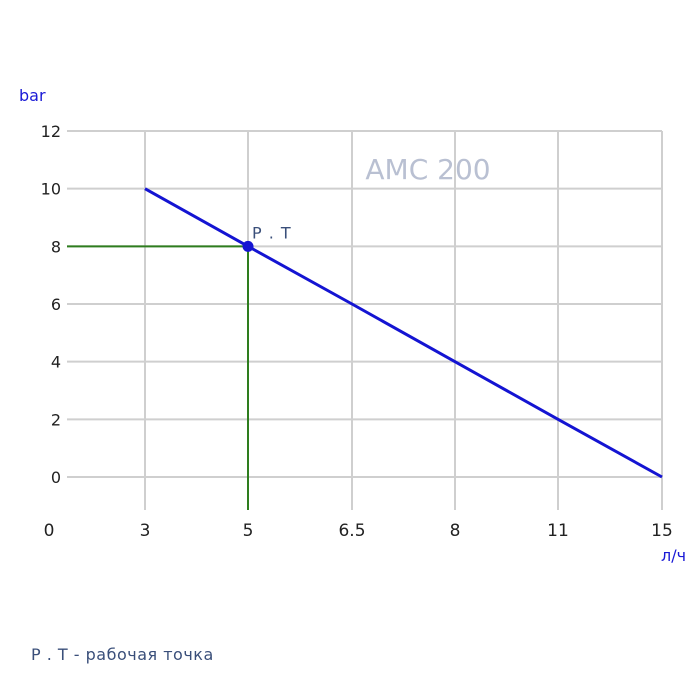 Image resolution: width=700 pixels, height=700 pixels. I want to click on chart-watermark: AMC 200, so click(427, 169).